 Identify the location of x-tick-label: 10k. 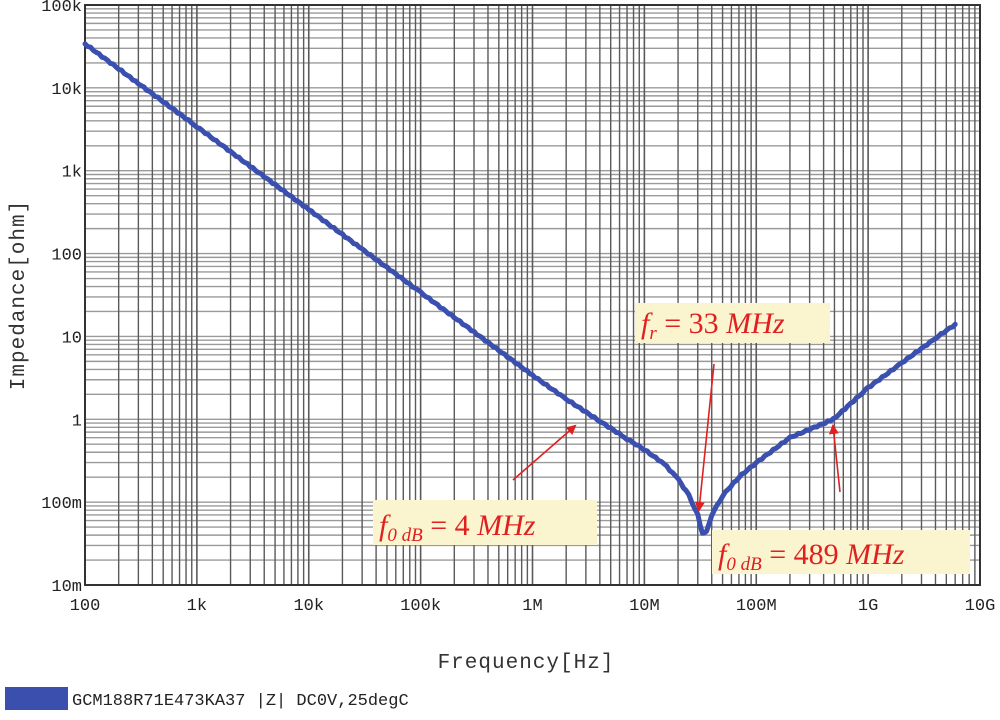
(308, 606).